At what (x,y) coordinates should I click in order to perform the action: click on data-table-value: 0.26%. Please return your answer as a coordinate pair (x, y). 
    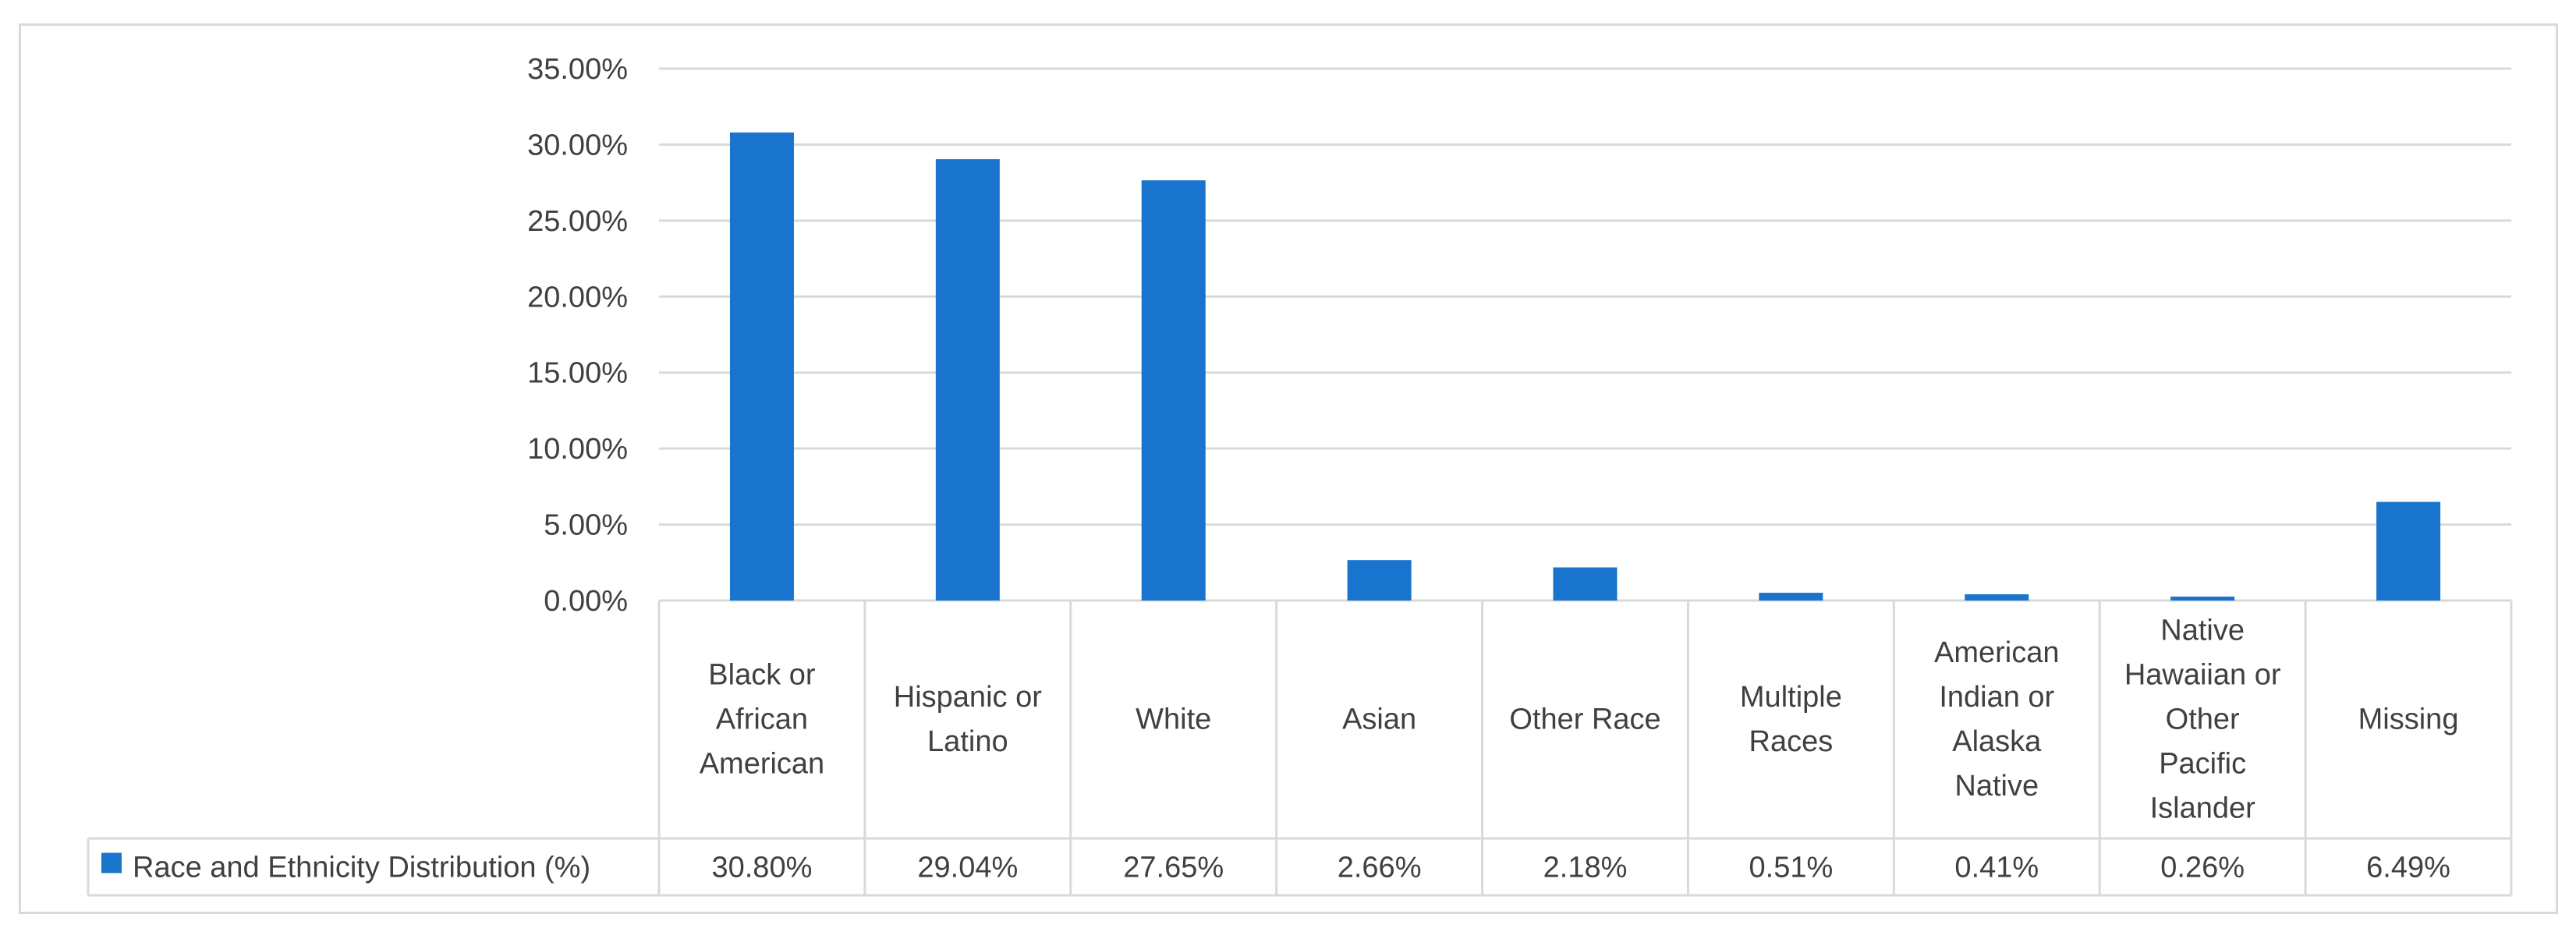
    Looking at the image, I should click on (2202, 868).